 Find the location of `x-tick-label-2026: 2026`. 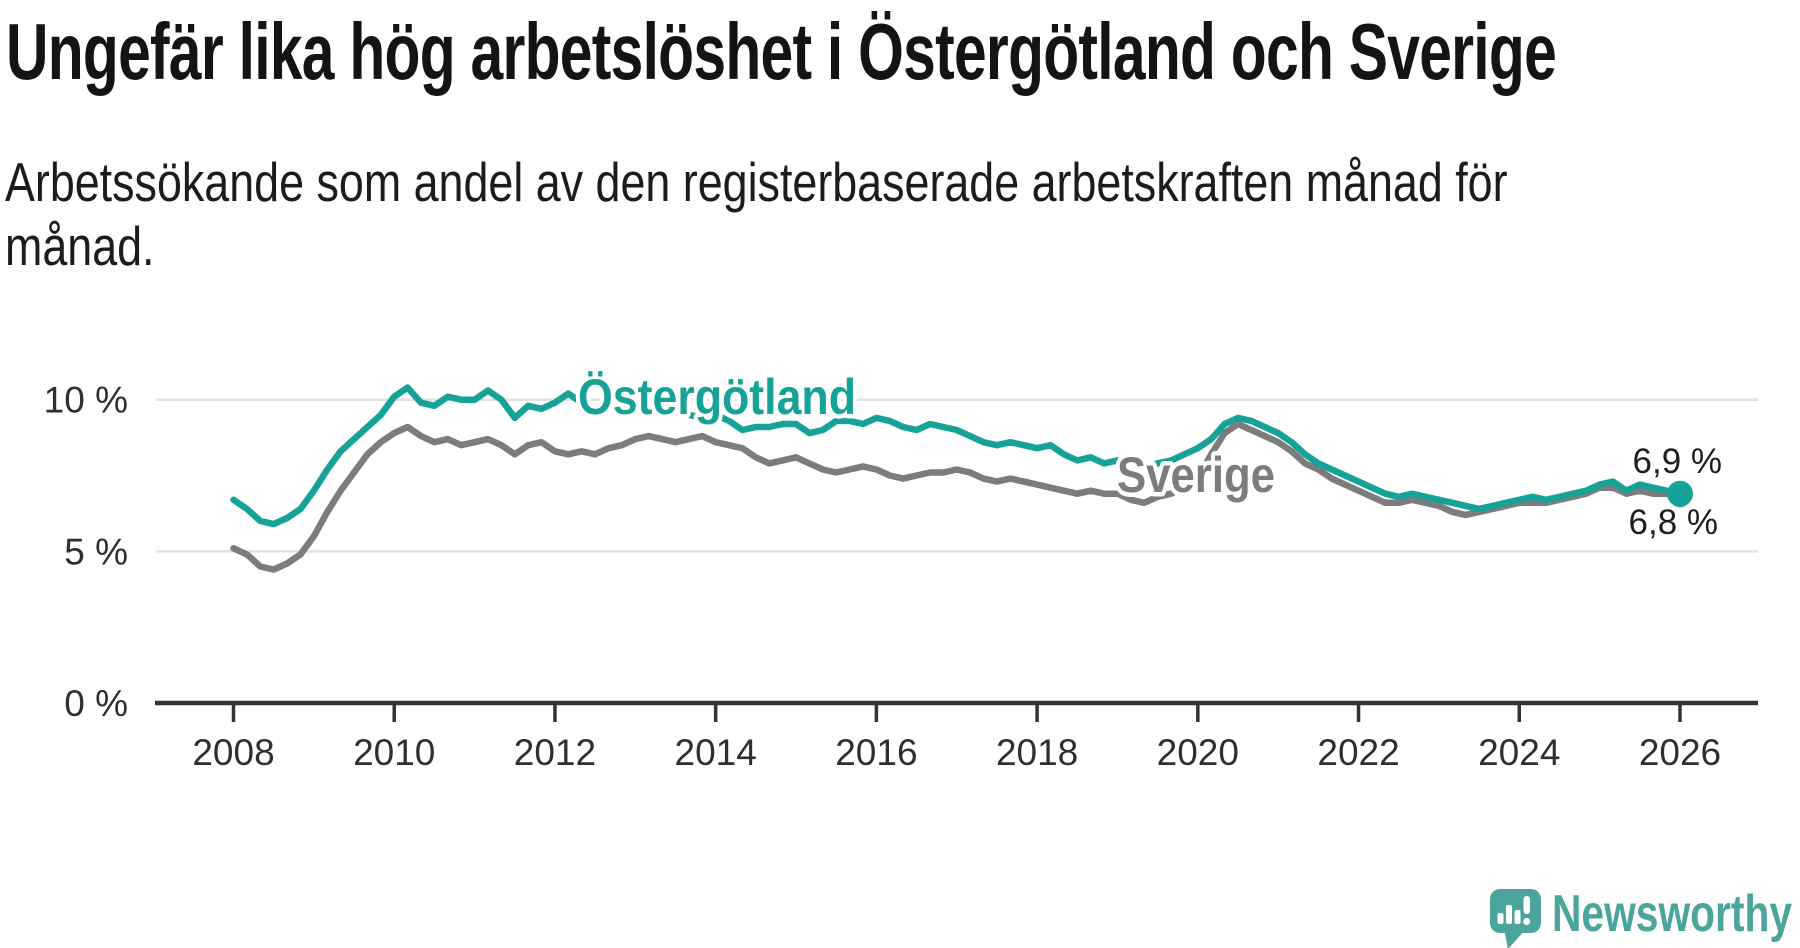

x-tick-label-2026: 2026 is located at coordinates (1680, 752).